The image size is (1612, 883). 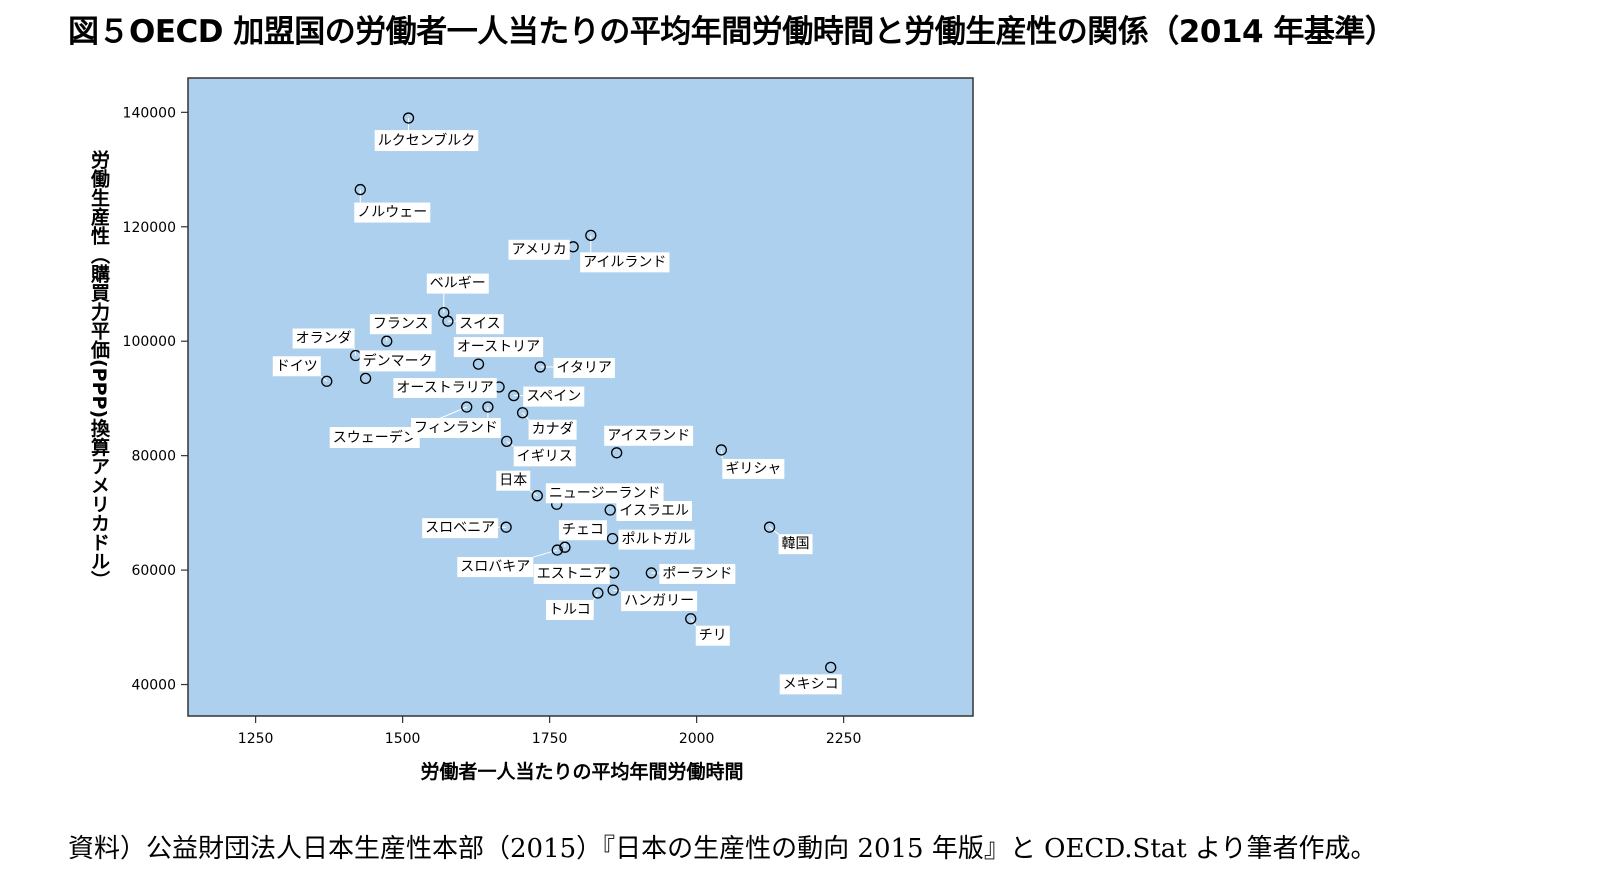 I want to click on point-label-text: オーストラリア, so click(x=444, y=388).